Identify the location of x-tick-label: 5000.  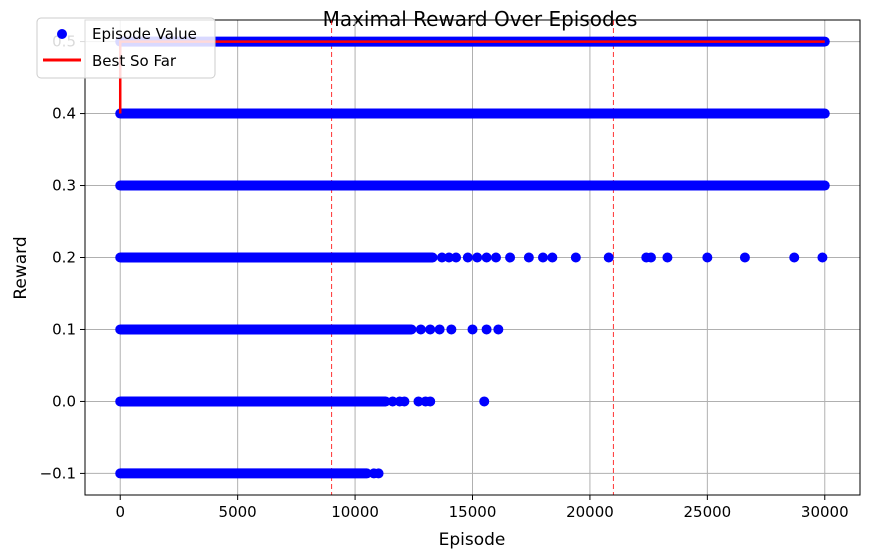
(238, 512).